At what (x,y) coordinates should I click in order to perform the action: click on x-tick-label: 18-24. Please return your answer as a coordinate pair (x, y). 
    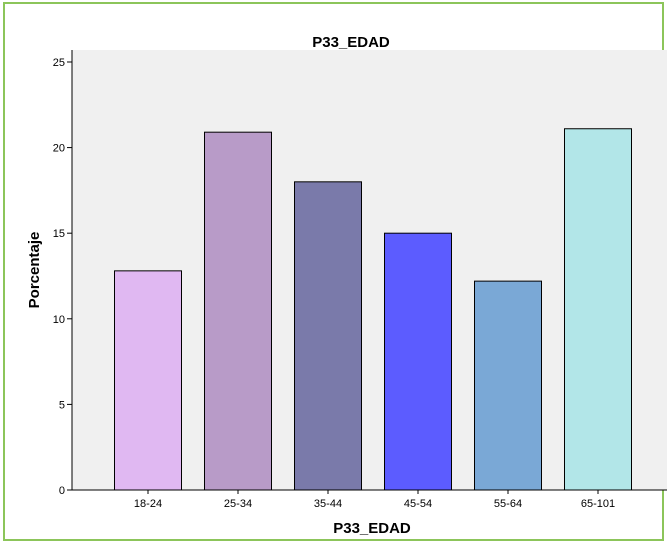
    Looking at the image, I should click on (148, 504).